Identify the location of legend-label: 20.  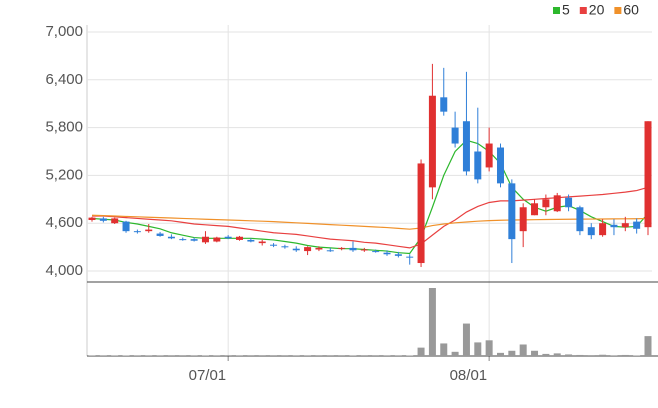
(597, 10).